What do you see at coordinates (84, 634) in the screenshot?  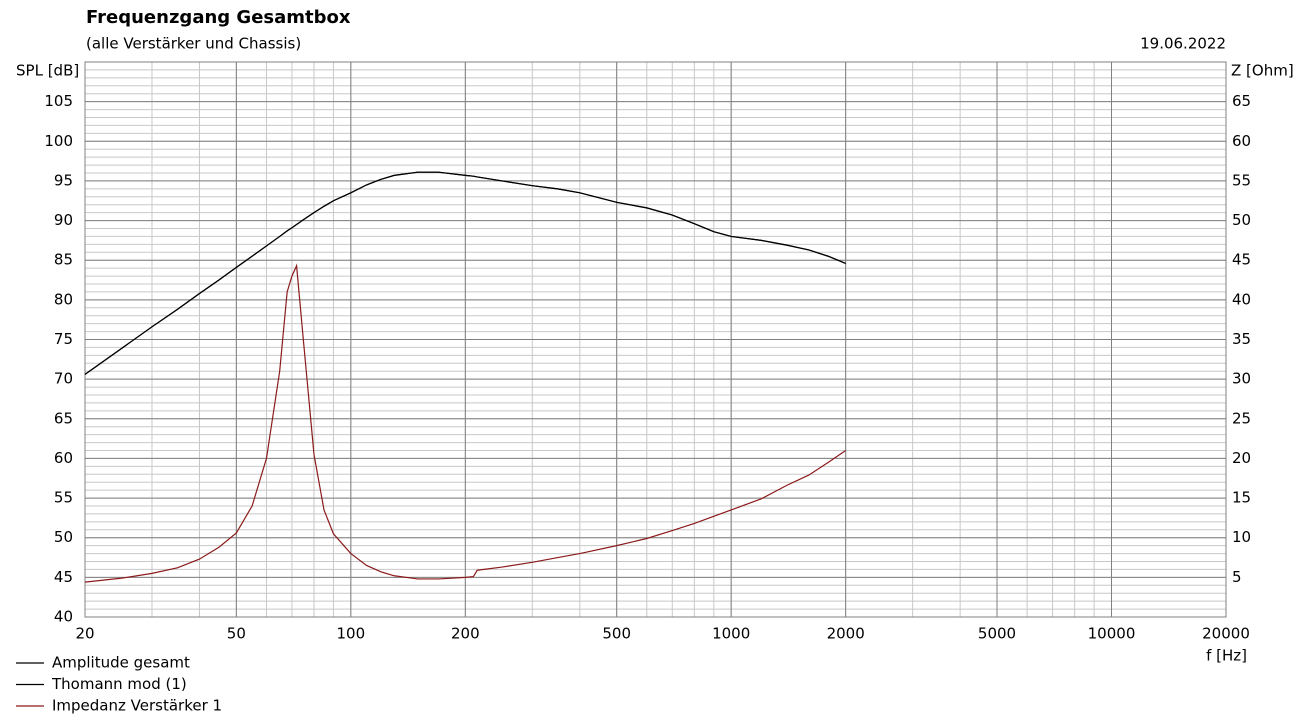 I see `x-tick-label: 20` at bounding box center [84, 634].